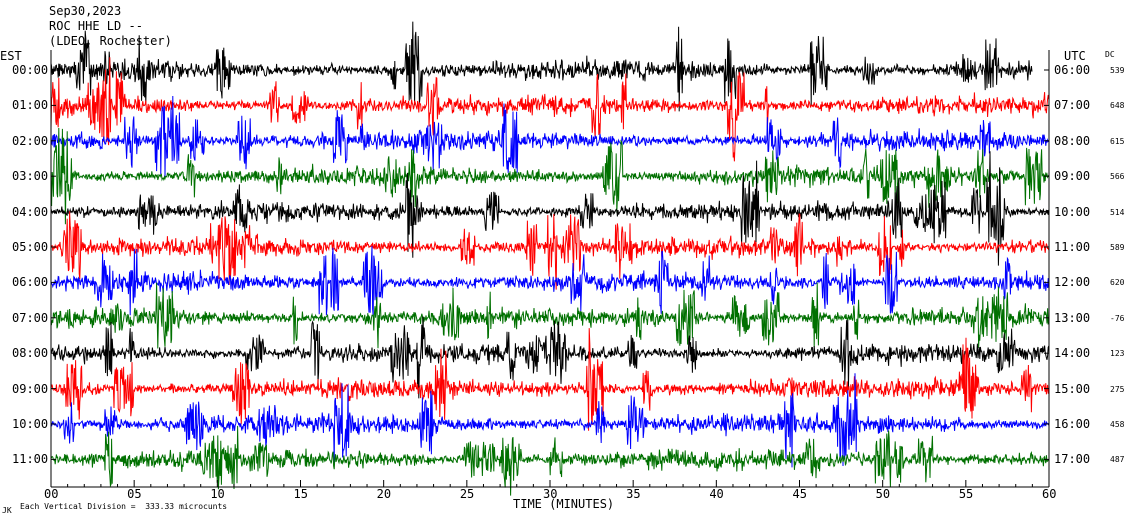  Describe the element at coordinates (1117, 141) in the screenshot. I see `dc-value-label: 615` at that location.